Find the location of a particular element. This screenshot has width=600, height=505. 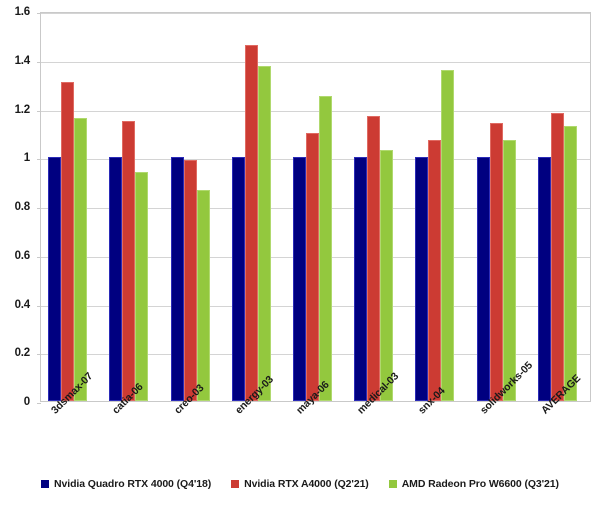

y-tick-label: 0.4 is located at coordinates (22, 304).